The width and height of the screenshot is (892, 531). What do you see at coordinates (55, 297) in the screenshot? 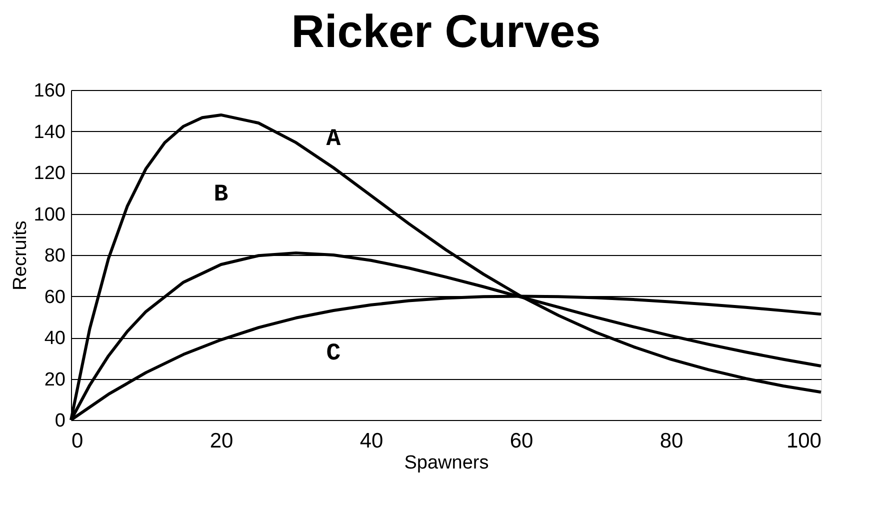
I see `y-tick-label: 60` at bounding box center [55, 297].